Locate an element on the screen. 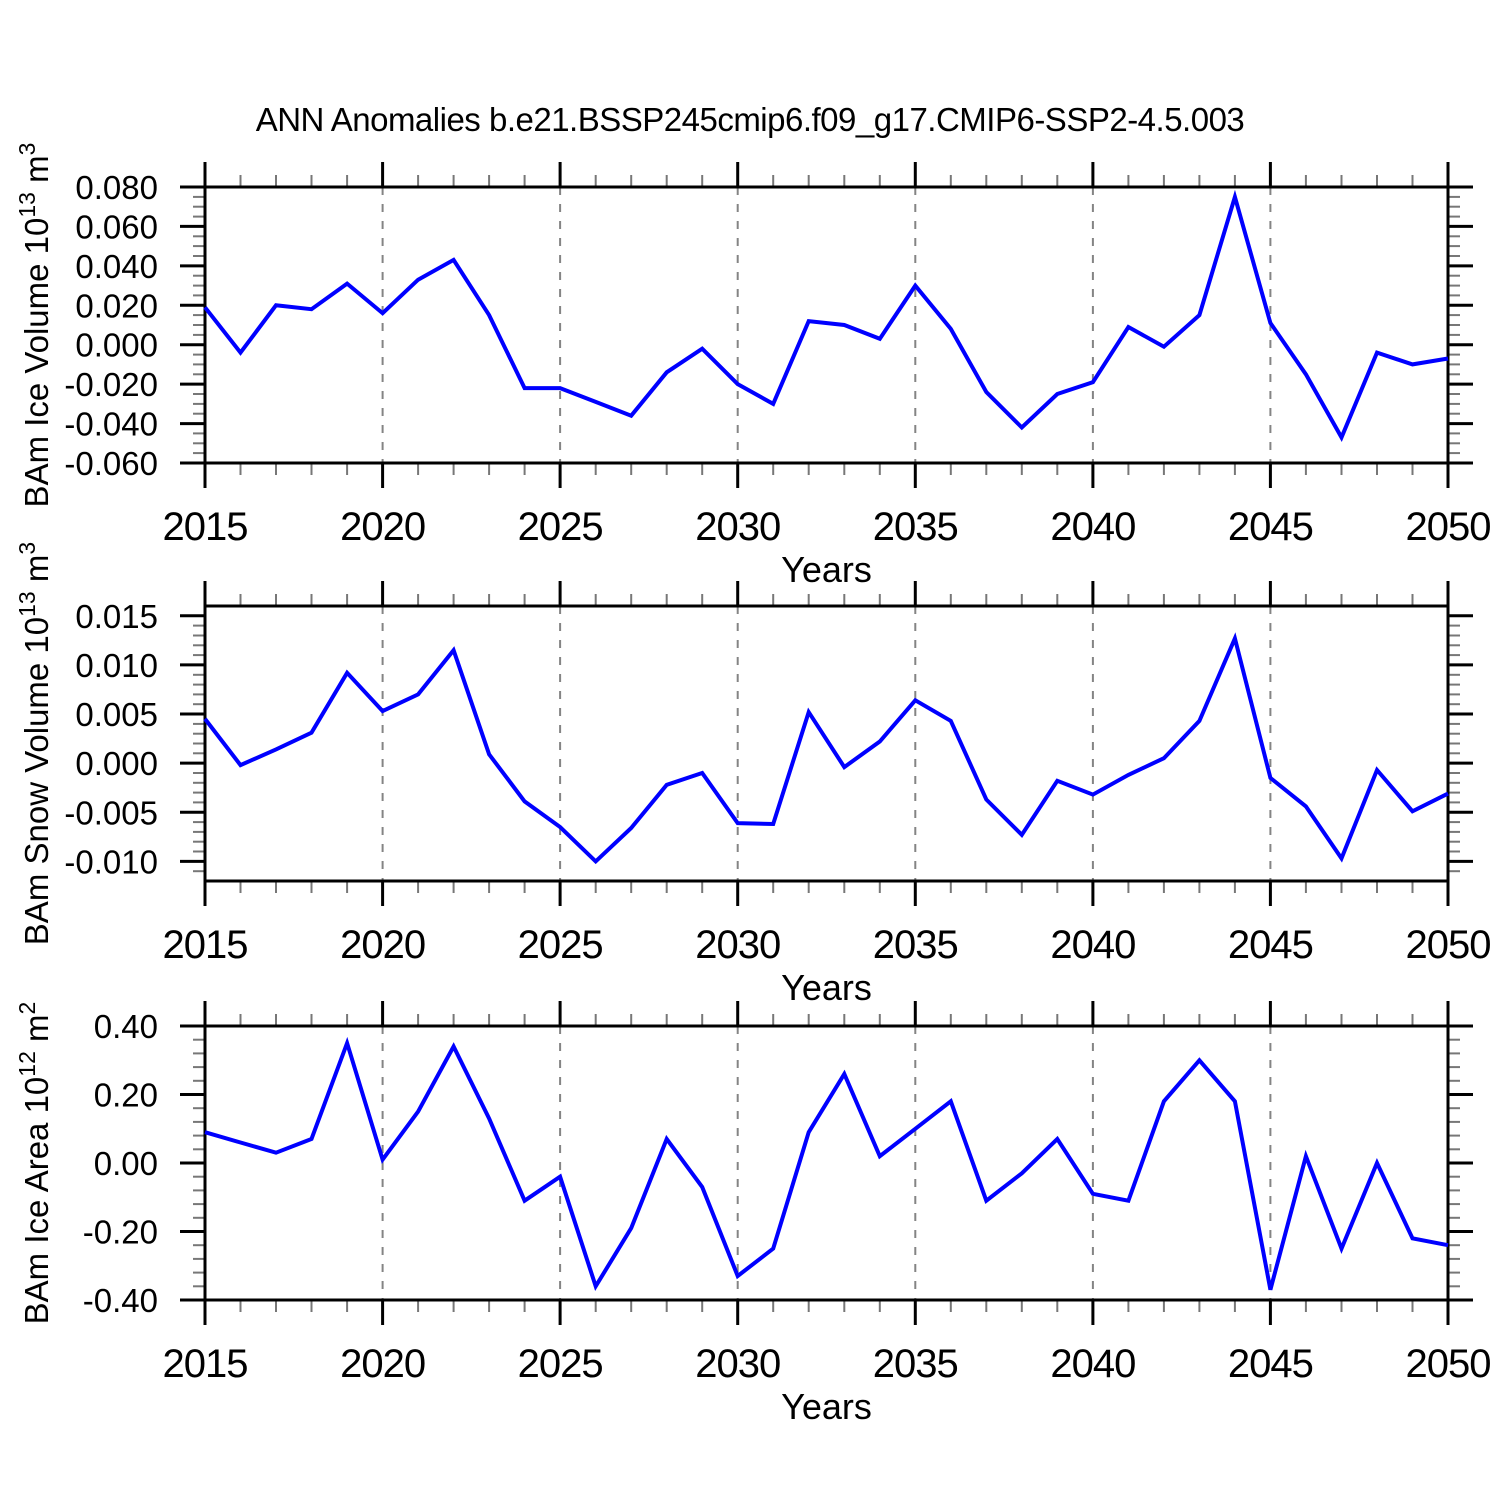 This screenshot has height=1505, width=1500. y-tick-label: 0.40 is located at coordinates (126, 1026).